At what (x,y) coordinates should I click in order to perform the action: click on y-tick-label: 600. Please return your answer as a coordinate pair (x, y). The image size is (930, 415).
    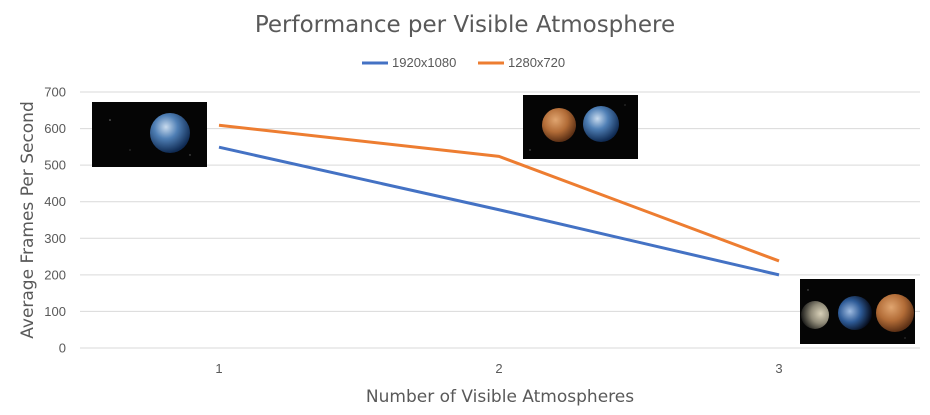
    Looking at the image, I should click on (55, 128).